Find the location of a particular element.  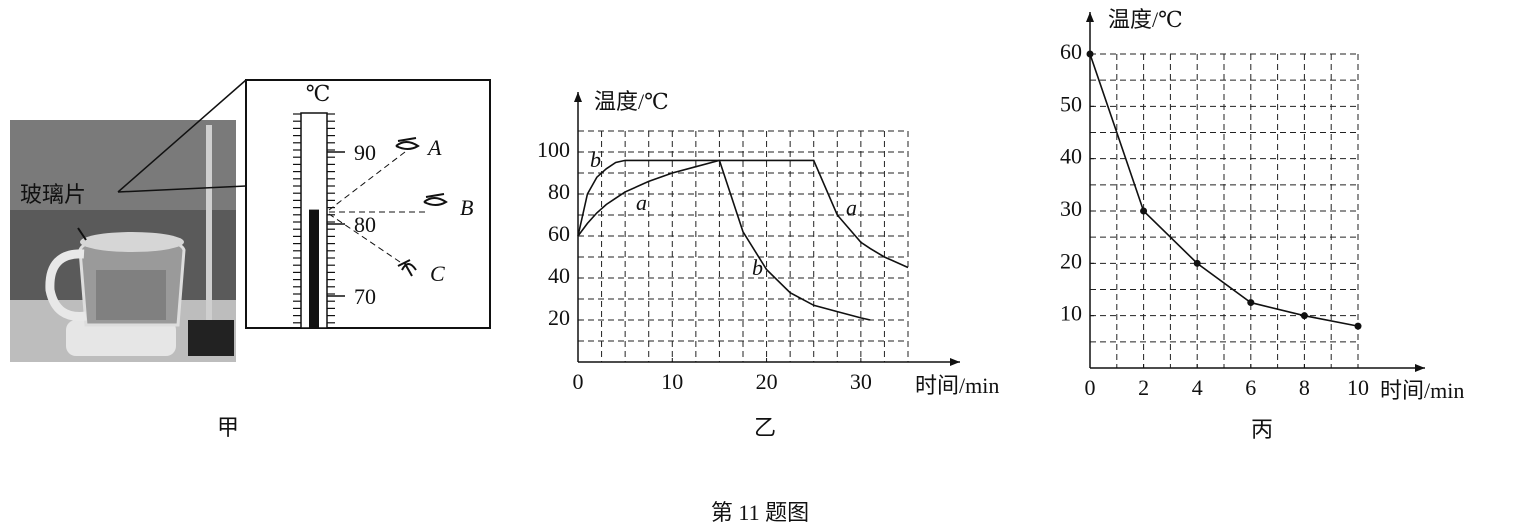

panel-label: 乙 is located at coordinates (765, 427).